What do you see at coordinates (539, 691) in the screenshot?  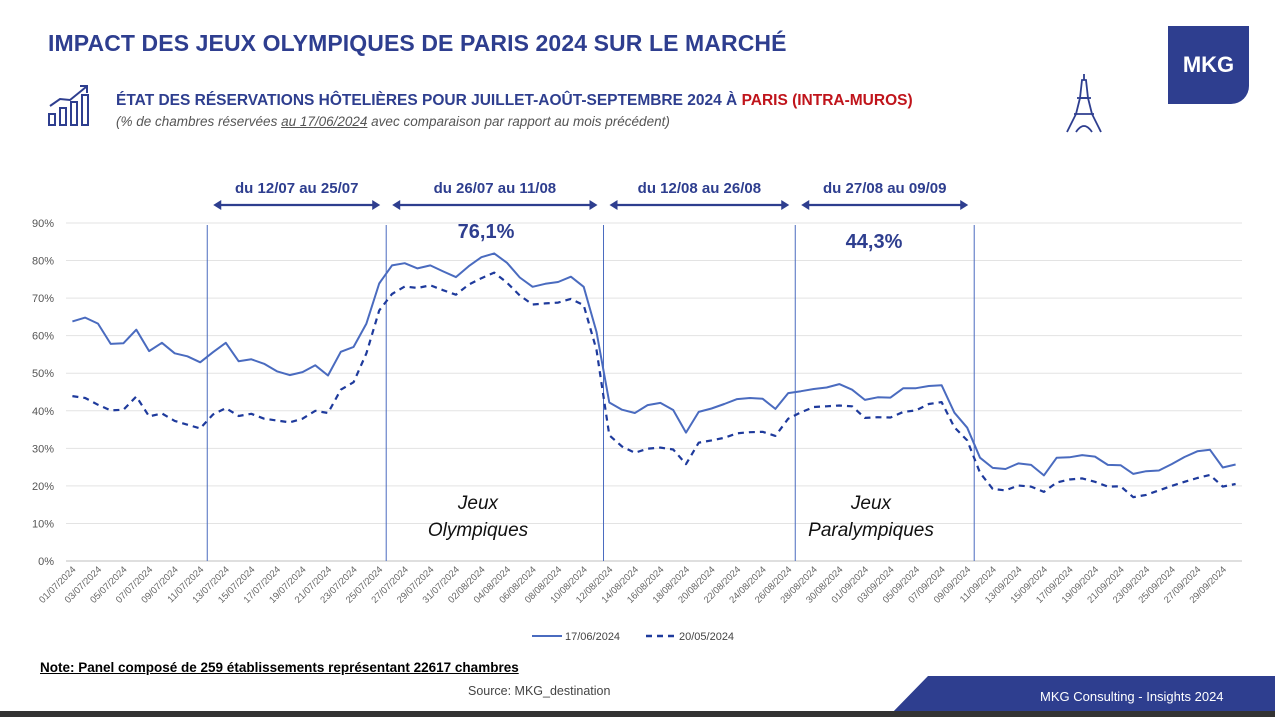 I see `source-text: Source: MKG_destination` at bounding box center [539, 691].